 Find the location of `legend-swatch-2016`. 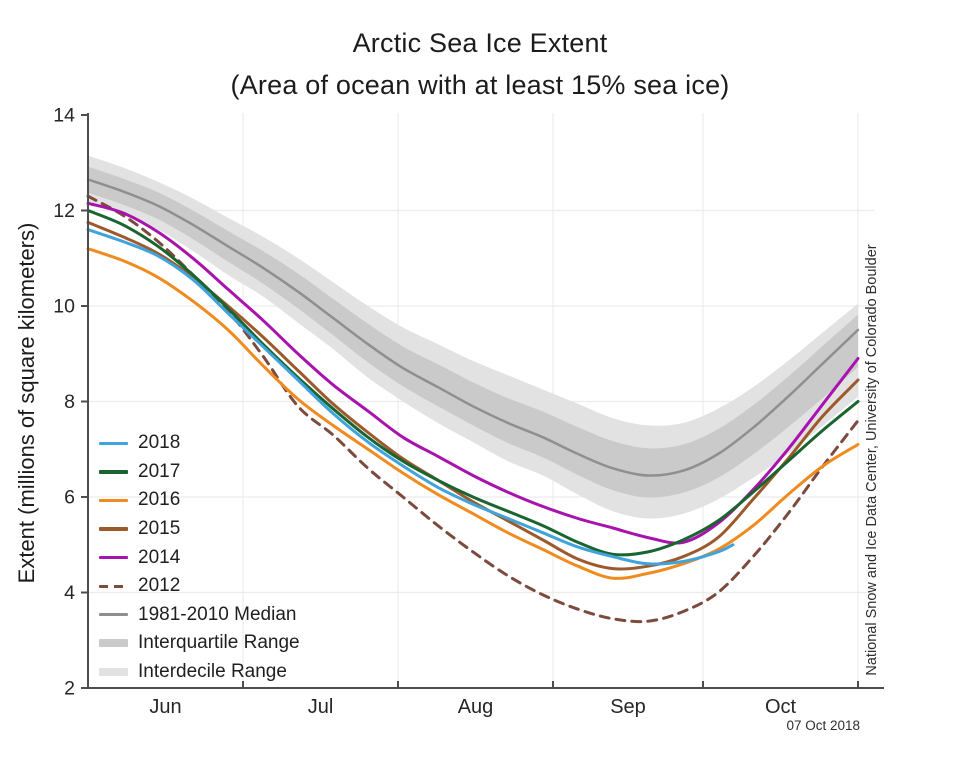

legend-swatch-2016 is located at coordinates (113, 500).